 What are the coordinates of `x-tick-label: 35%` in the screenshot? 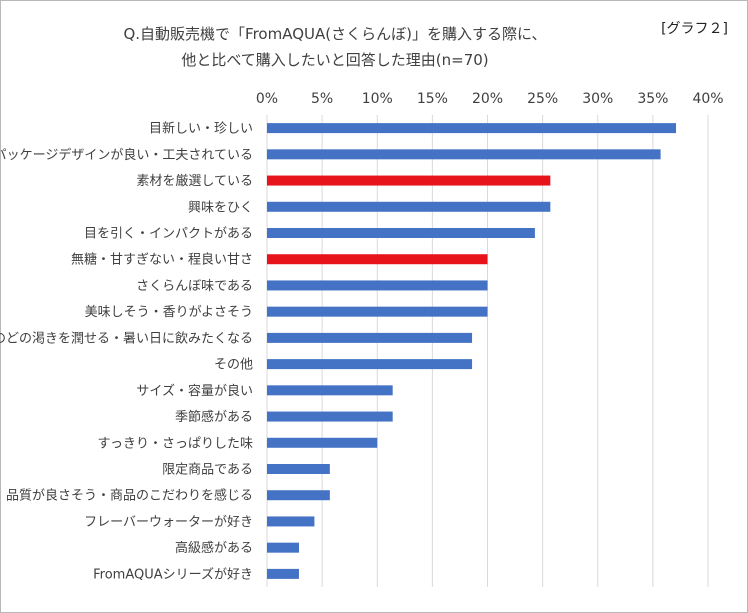 It's located at (652, 99).